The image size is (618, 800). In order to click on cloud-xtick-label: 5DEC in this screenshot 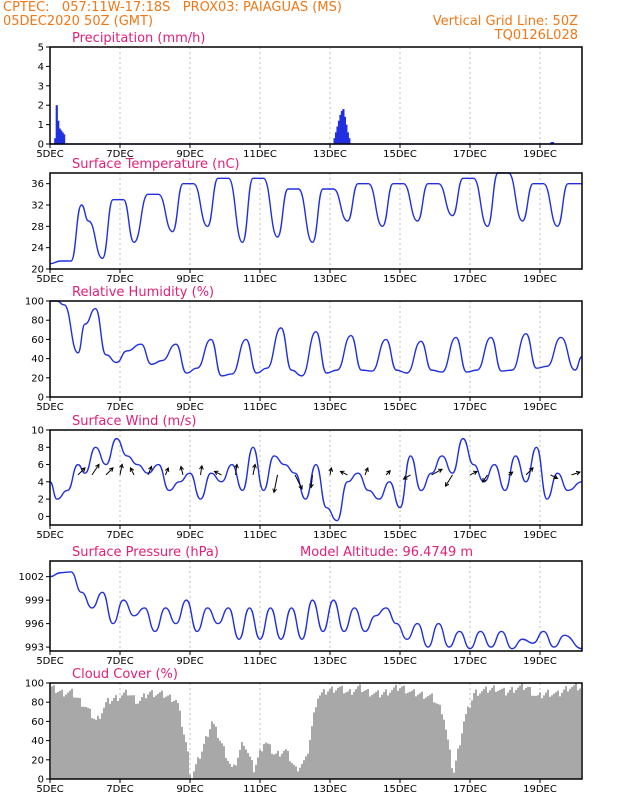, I will do `click(49, 789)`.